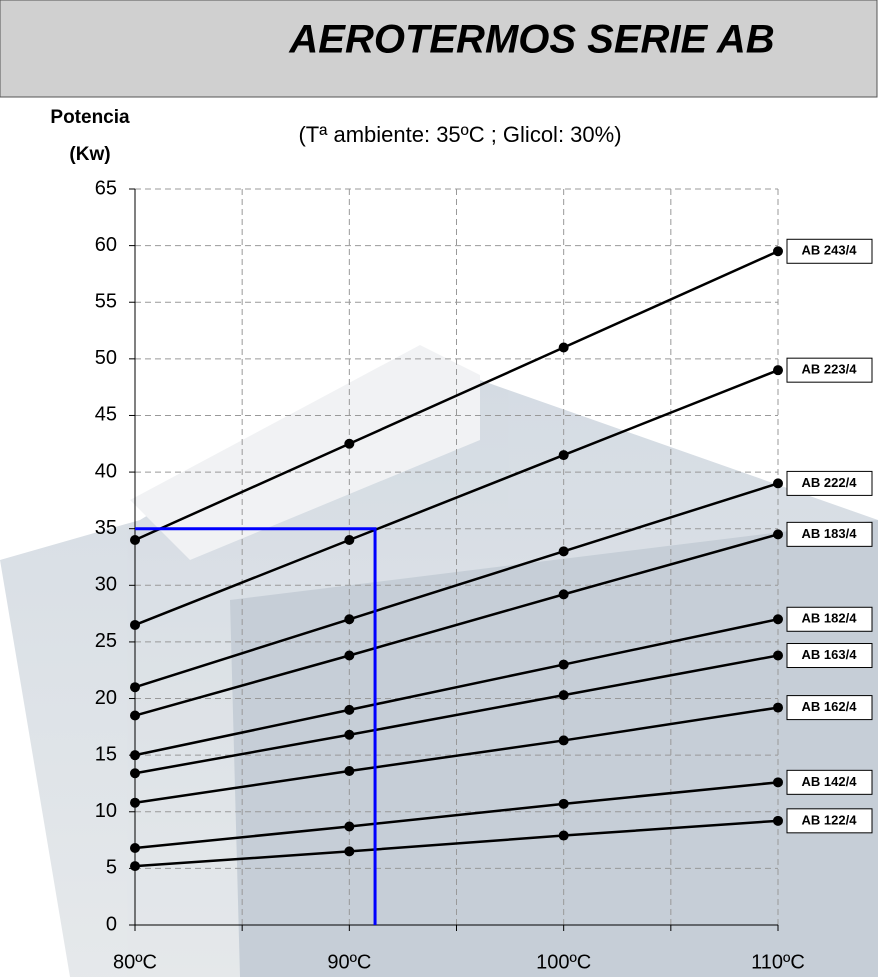 The width and height of the screenshot is (878, 977). What do you see at coordinates (106, 471) in the screenshot?
I see `y-tick-label: 40` at bounding box center [106, 471].